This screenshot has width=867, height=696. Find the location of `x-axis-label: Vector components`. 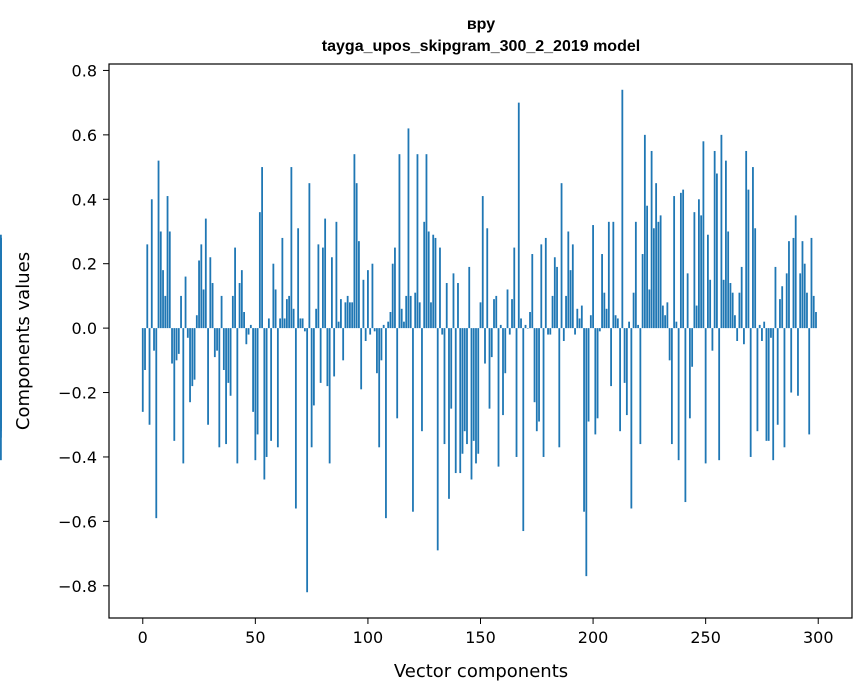

x-axis-label: Vector components is located at coordinates (481, 671).